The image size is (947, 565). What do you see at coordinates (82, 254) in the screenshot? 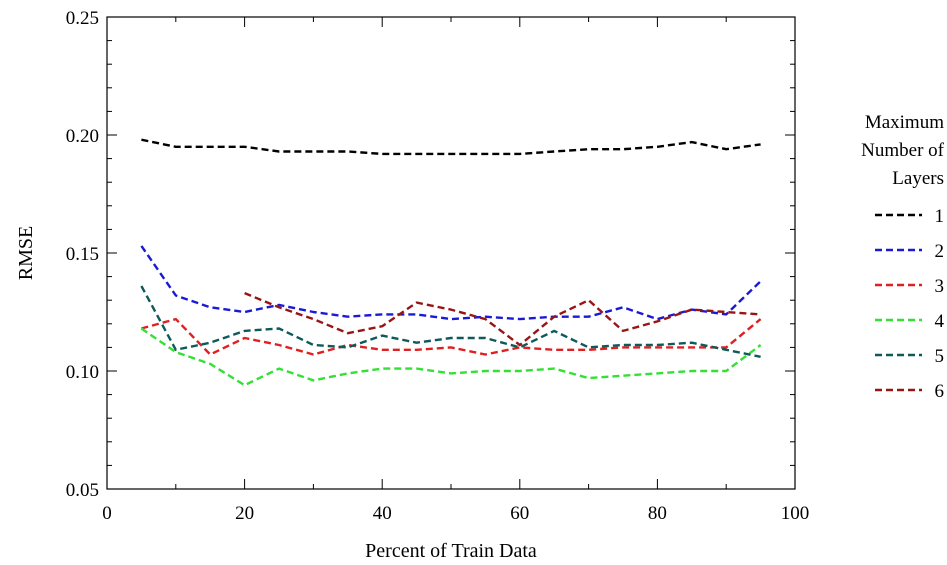
I see `y-tick-label: 0.15` at bounding box center [82, 254].